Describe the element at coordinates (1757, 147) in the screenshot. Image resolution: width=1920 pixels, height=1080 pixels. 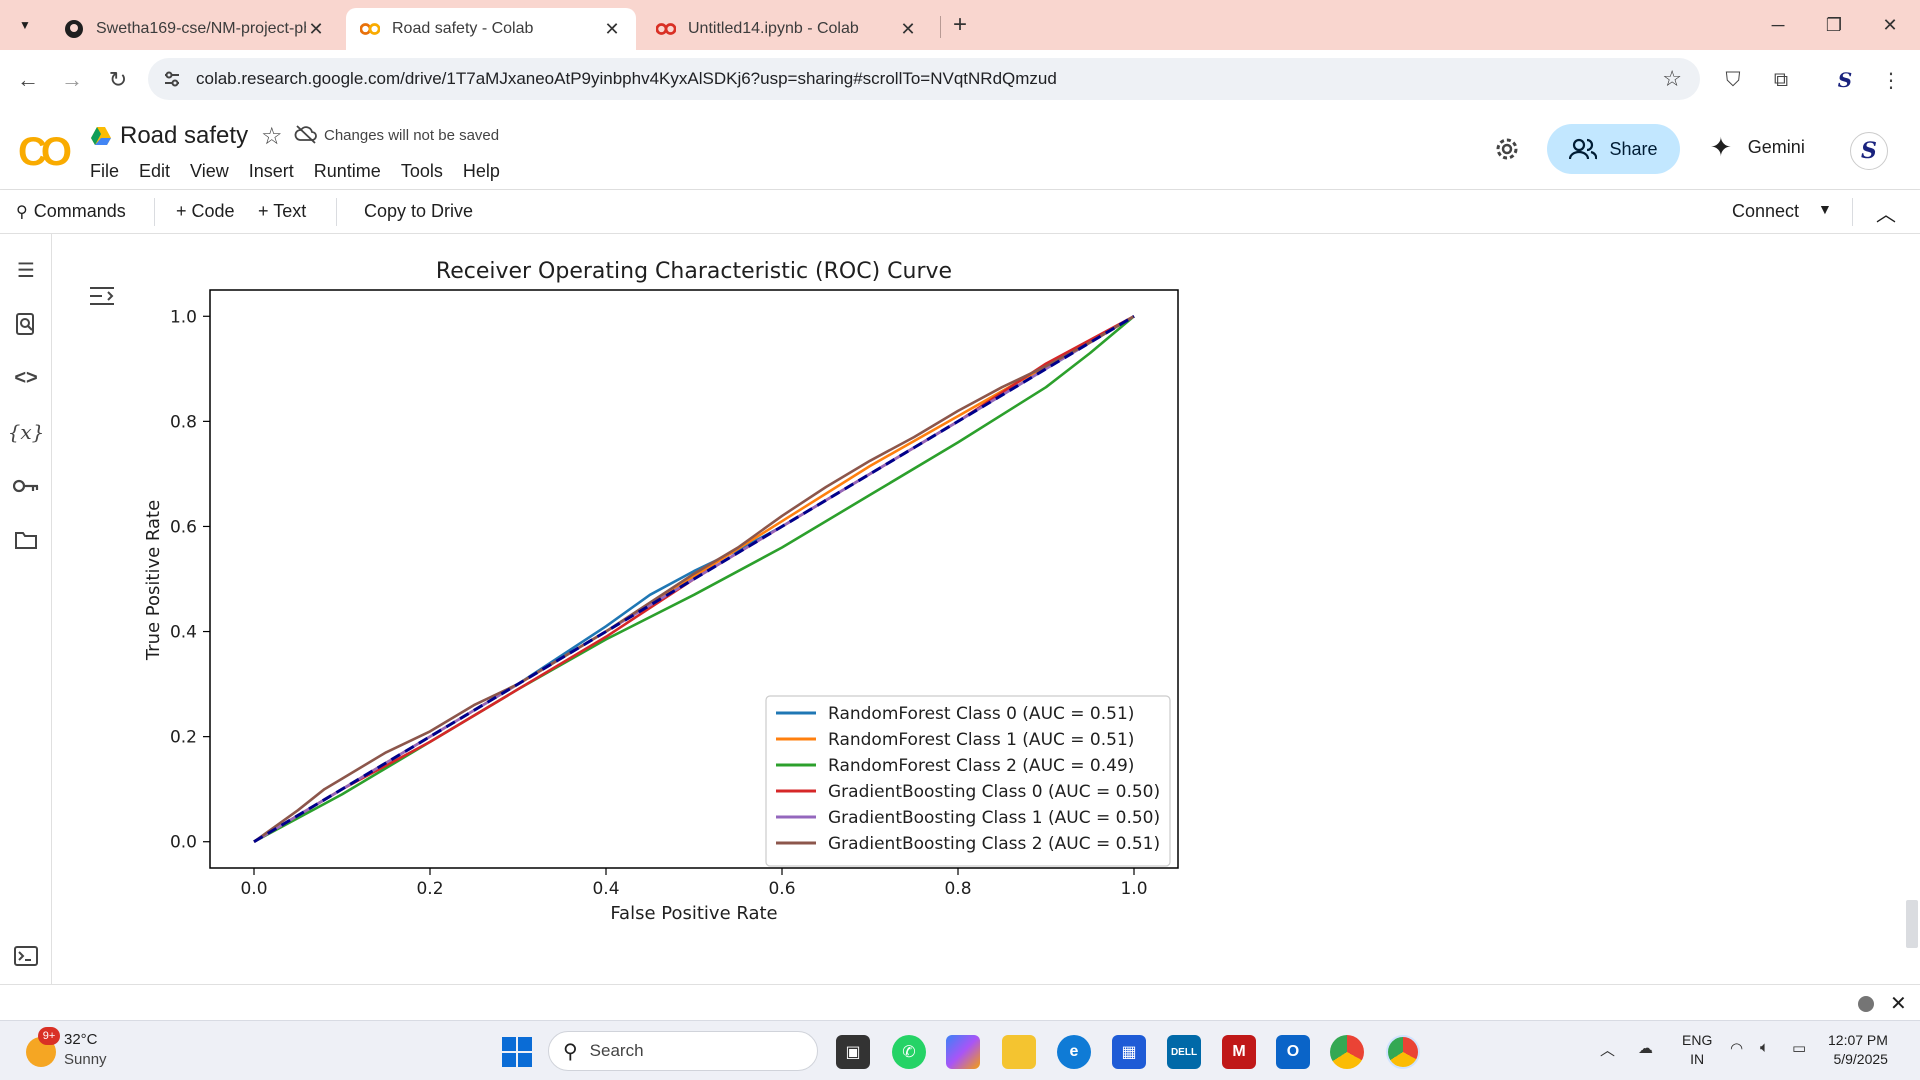
I see `gemini-button: ✦ Gemini` at that location.